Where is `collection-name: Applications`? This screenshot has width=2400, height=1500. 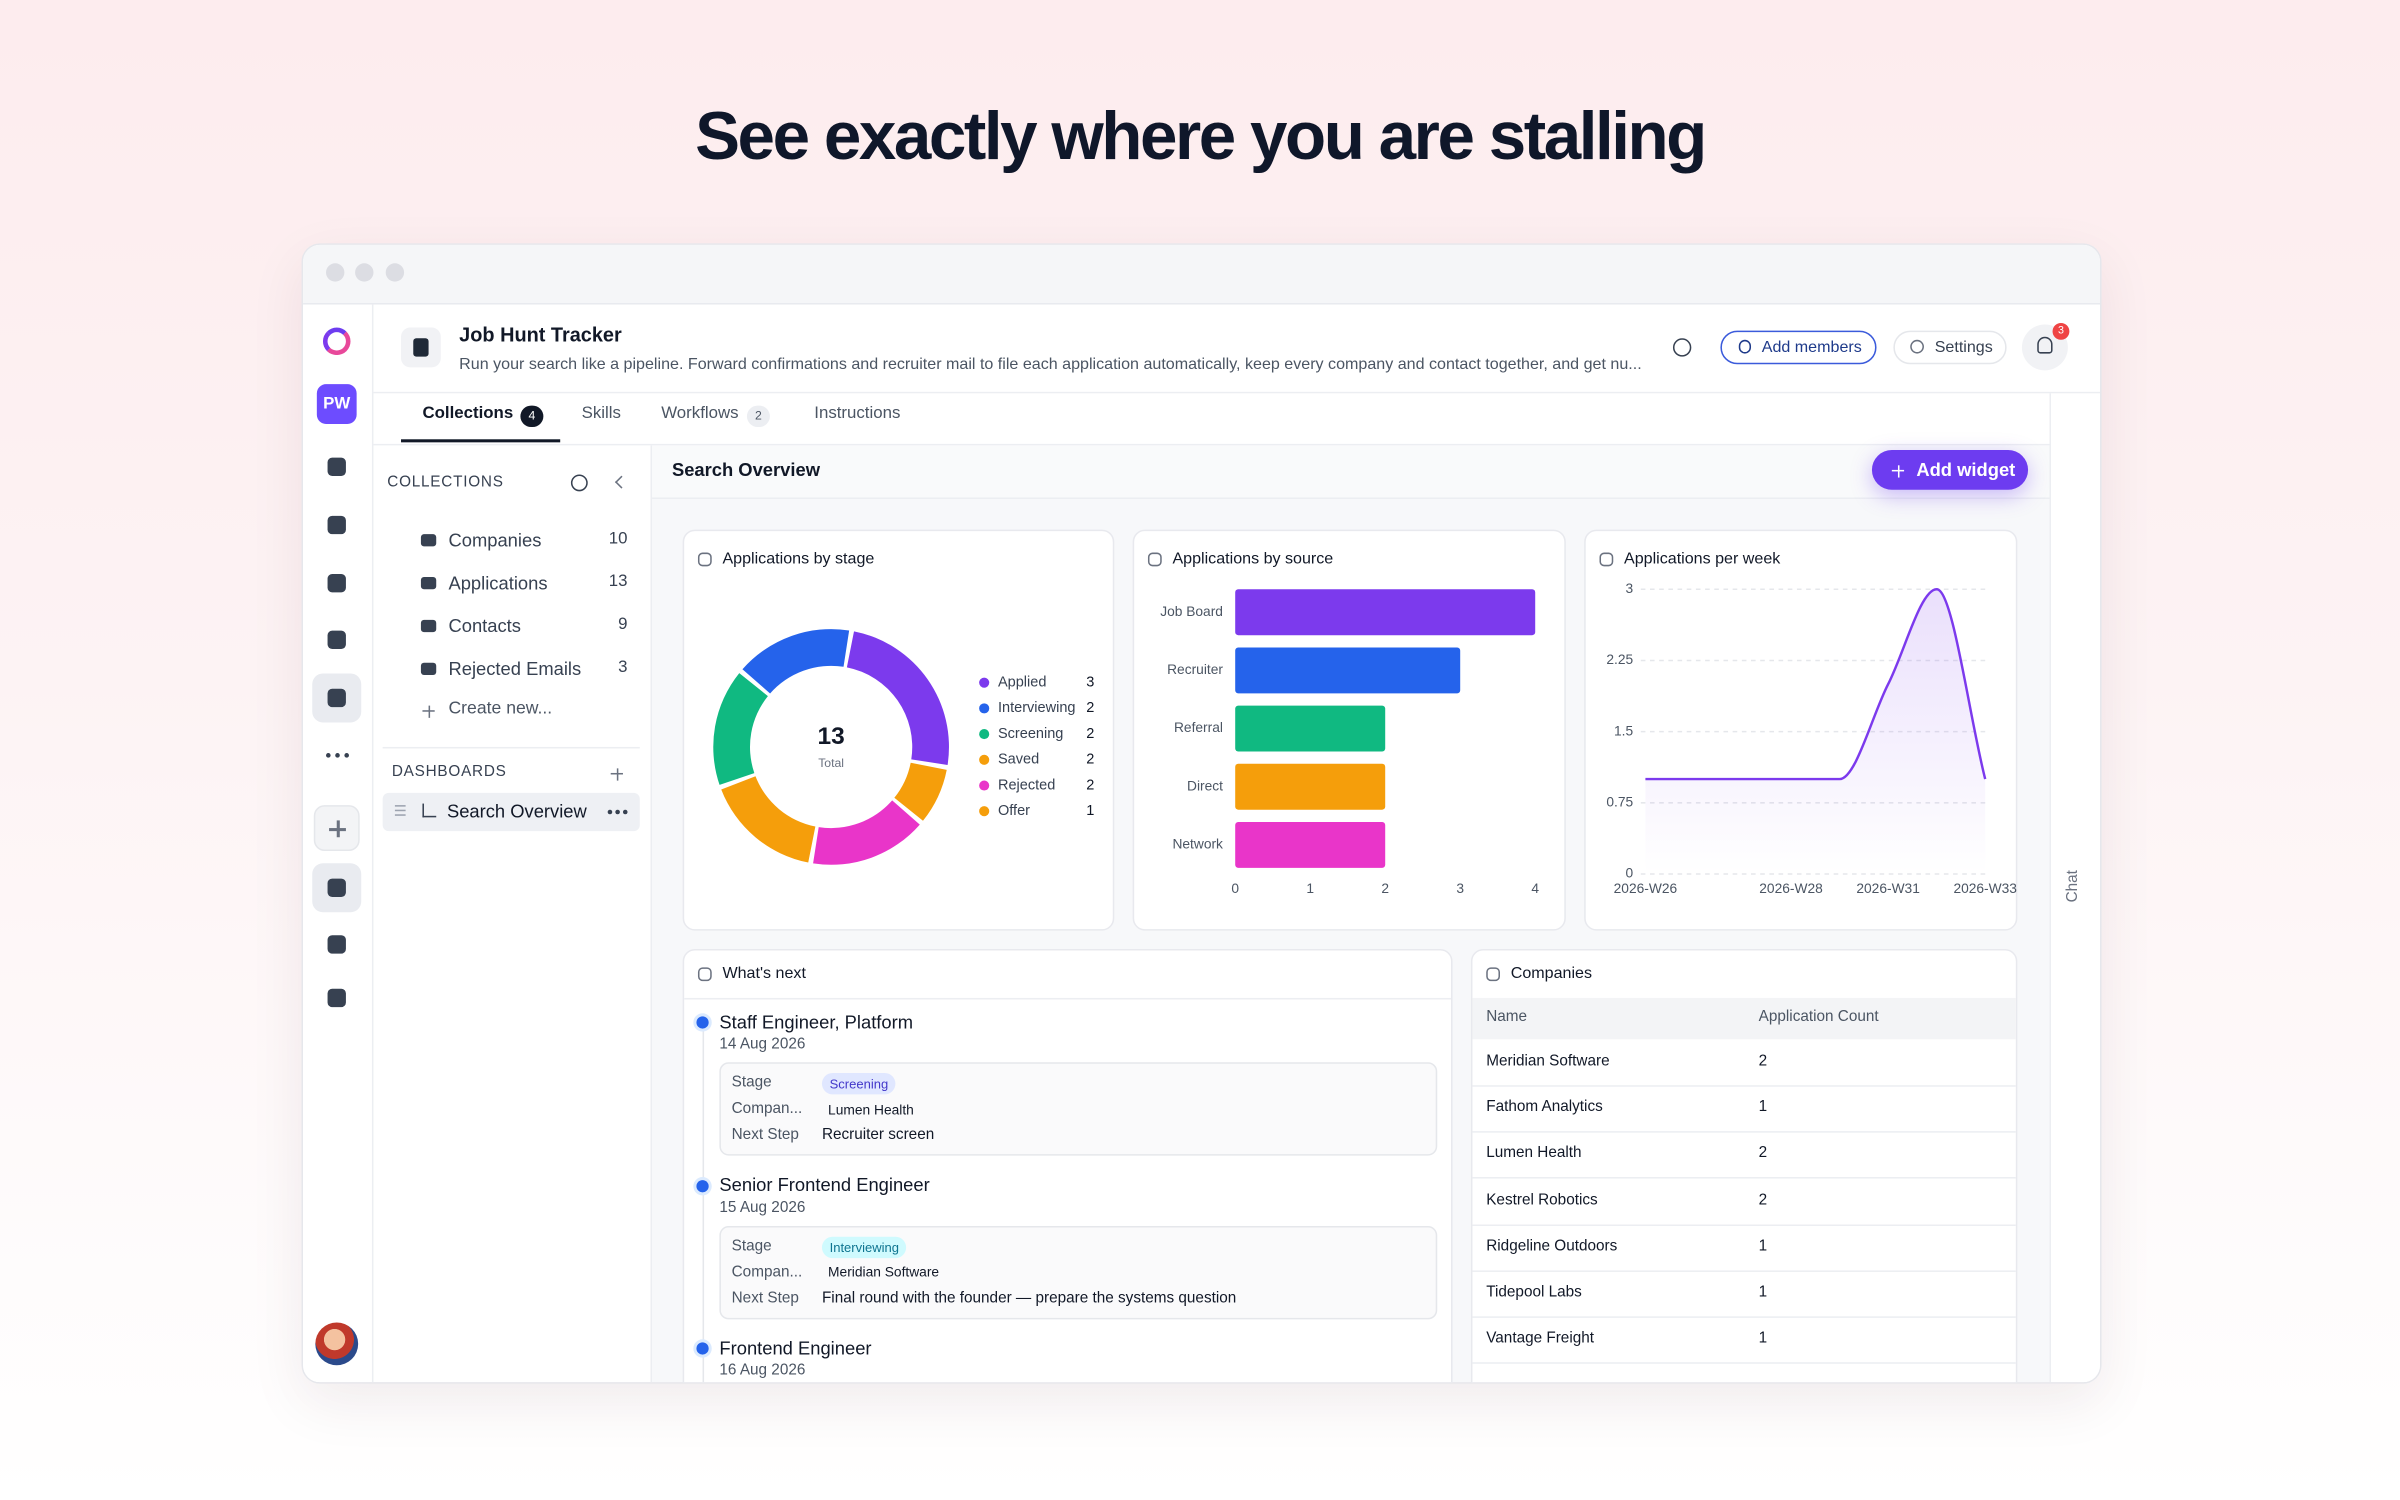 collection-name: Applications is located at coordinates (498, 583).